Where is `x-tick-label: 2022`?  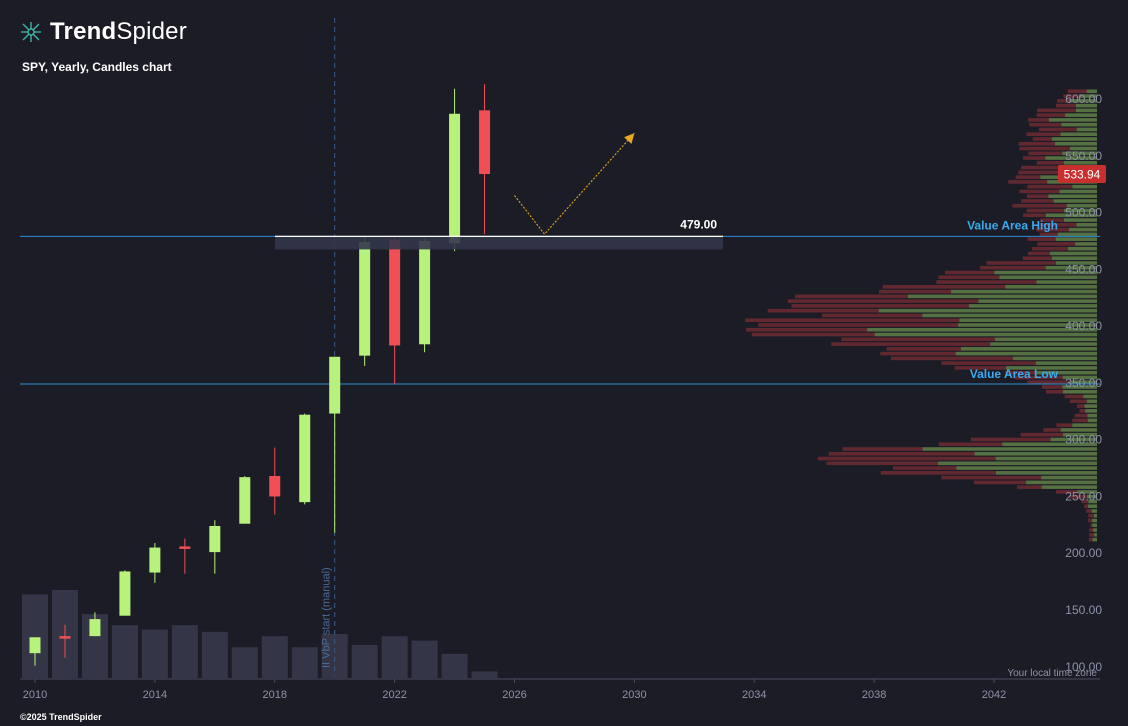 x-tick-label: 2022 is located at coordinates (394, 695).